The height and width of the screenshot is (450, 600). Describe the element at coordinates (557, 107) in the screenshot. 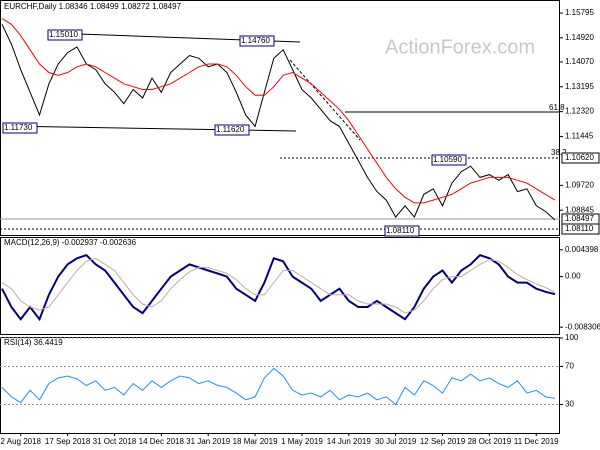

I see `annotation: 61.8` at that location.